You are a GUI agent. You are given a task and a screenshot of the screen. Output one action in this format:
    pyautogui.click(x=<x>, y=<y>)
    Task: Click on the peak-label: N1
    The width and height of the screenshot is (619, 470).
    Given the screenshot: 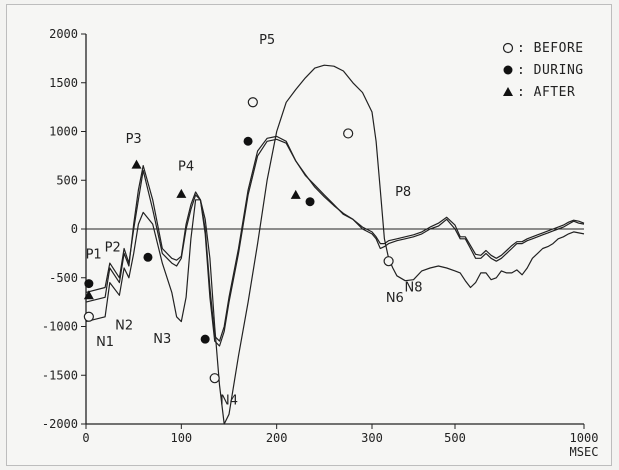 What is the action you would take?
    pyautogui.click(x=105, y=342)
    